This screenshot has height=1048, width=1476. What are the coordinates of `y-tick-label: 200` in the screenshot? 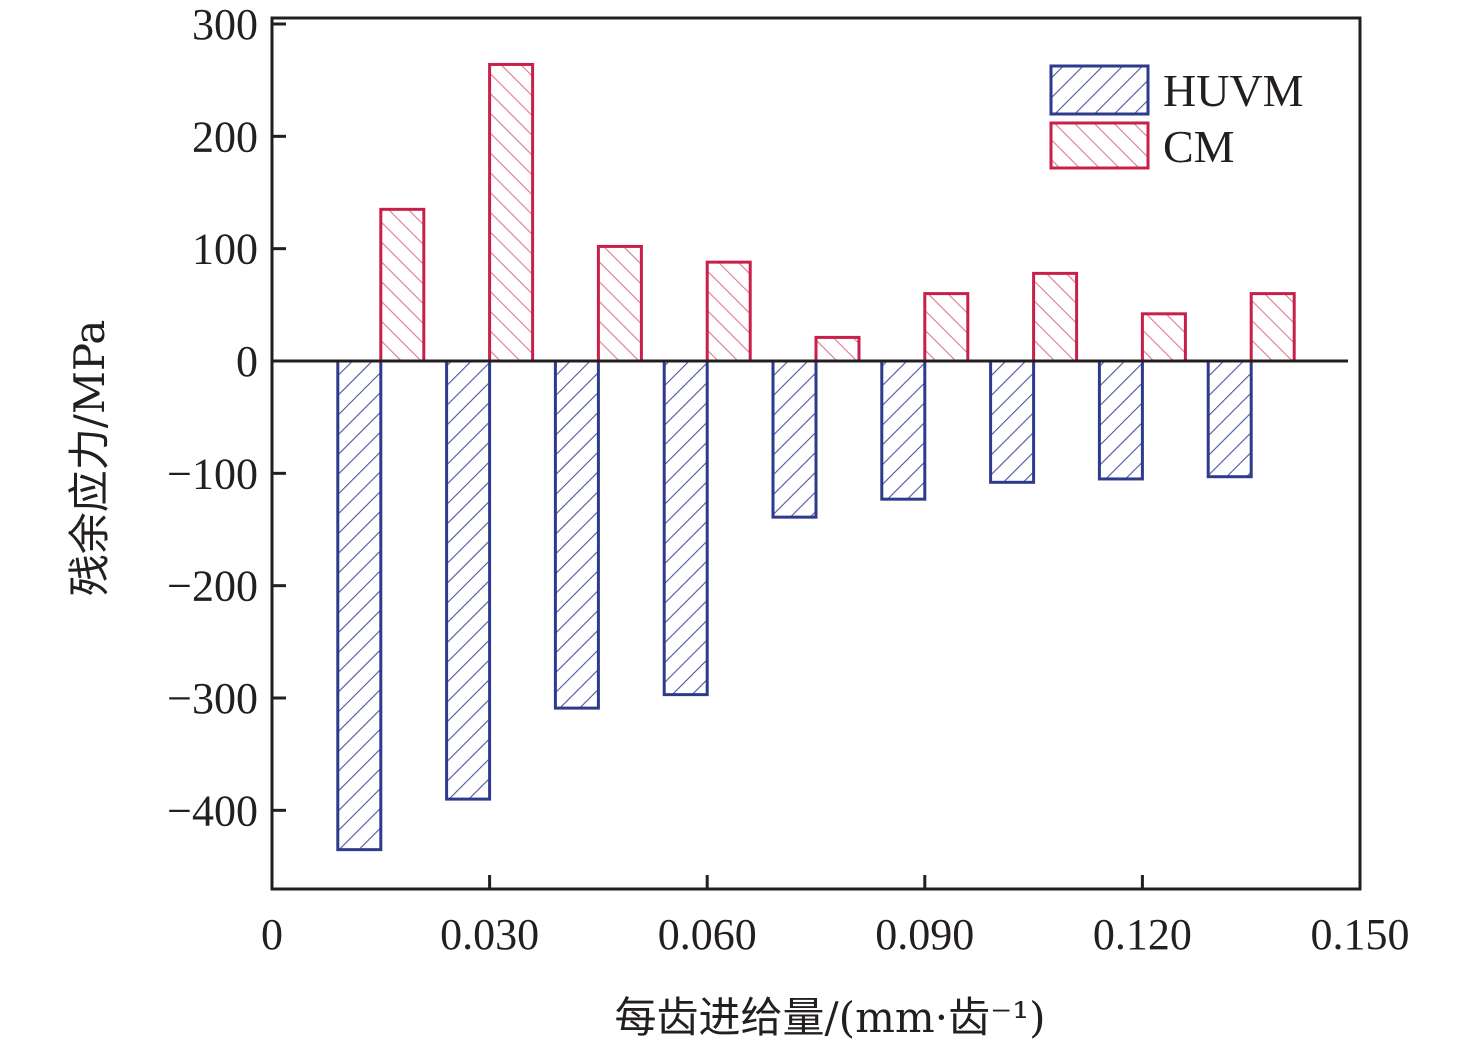 It's located at (225, 136).